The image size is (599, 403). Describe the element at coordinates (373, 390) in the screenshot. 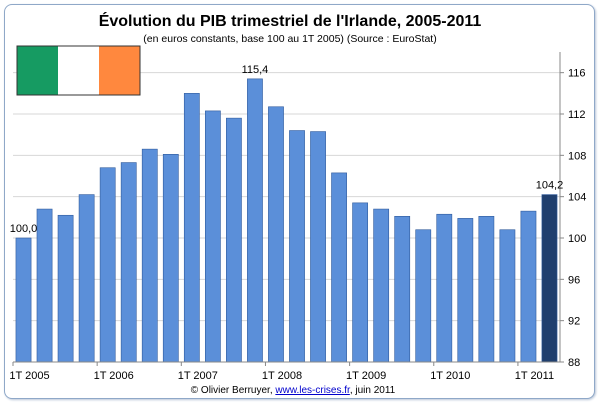

I see `credit-suffix: , juin 2011` at that location.